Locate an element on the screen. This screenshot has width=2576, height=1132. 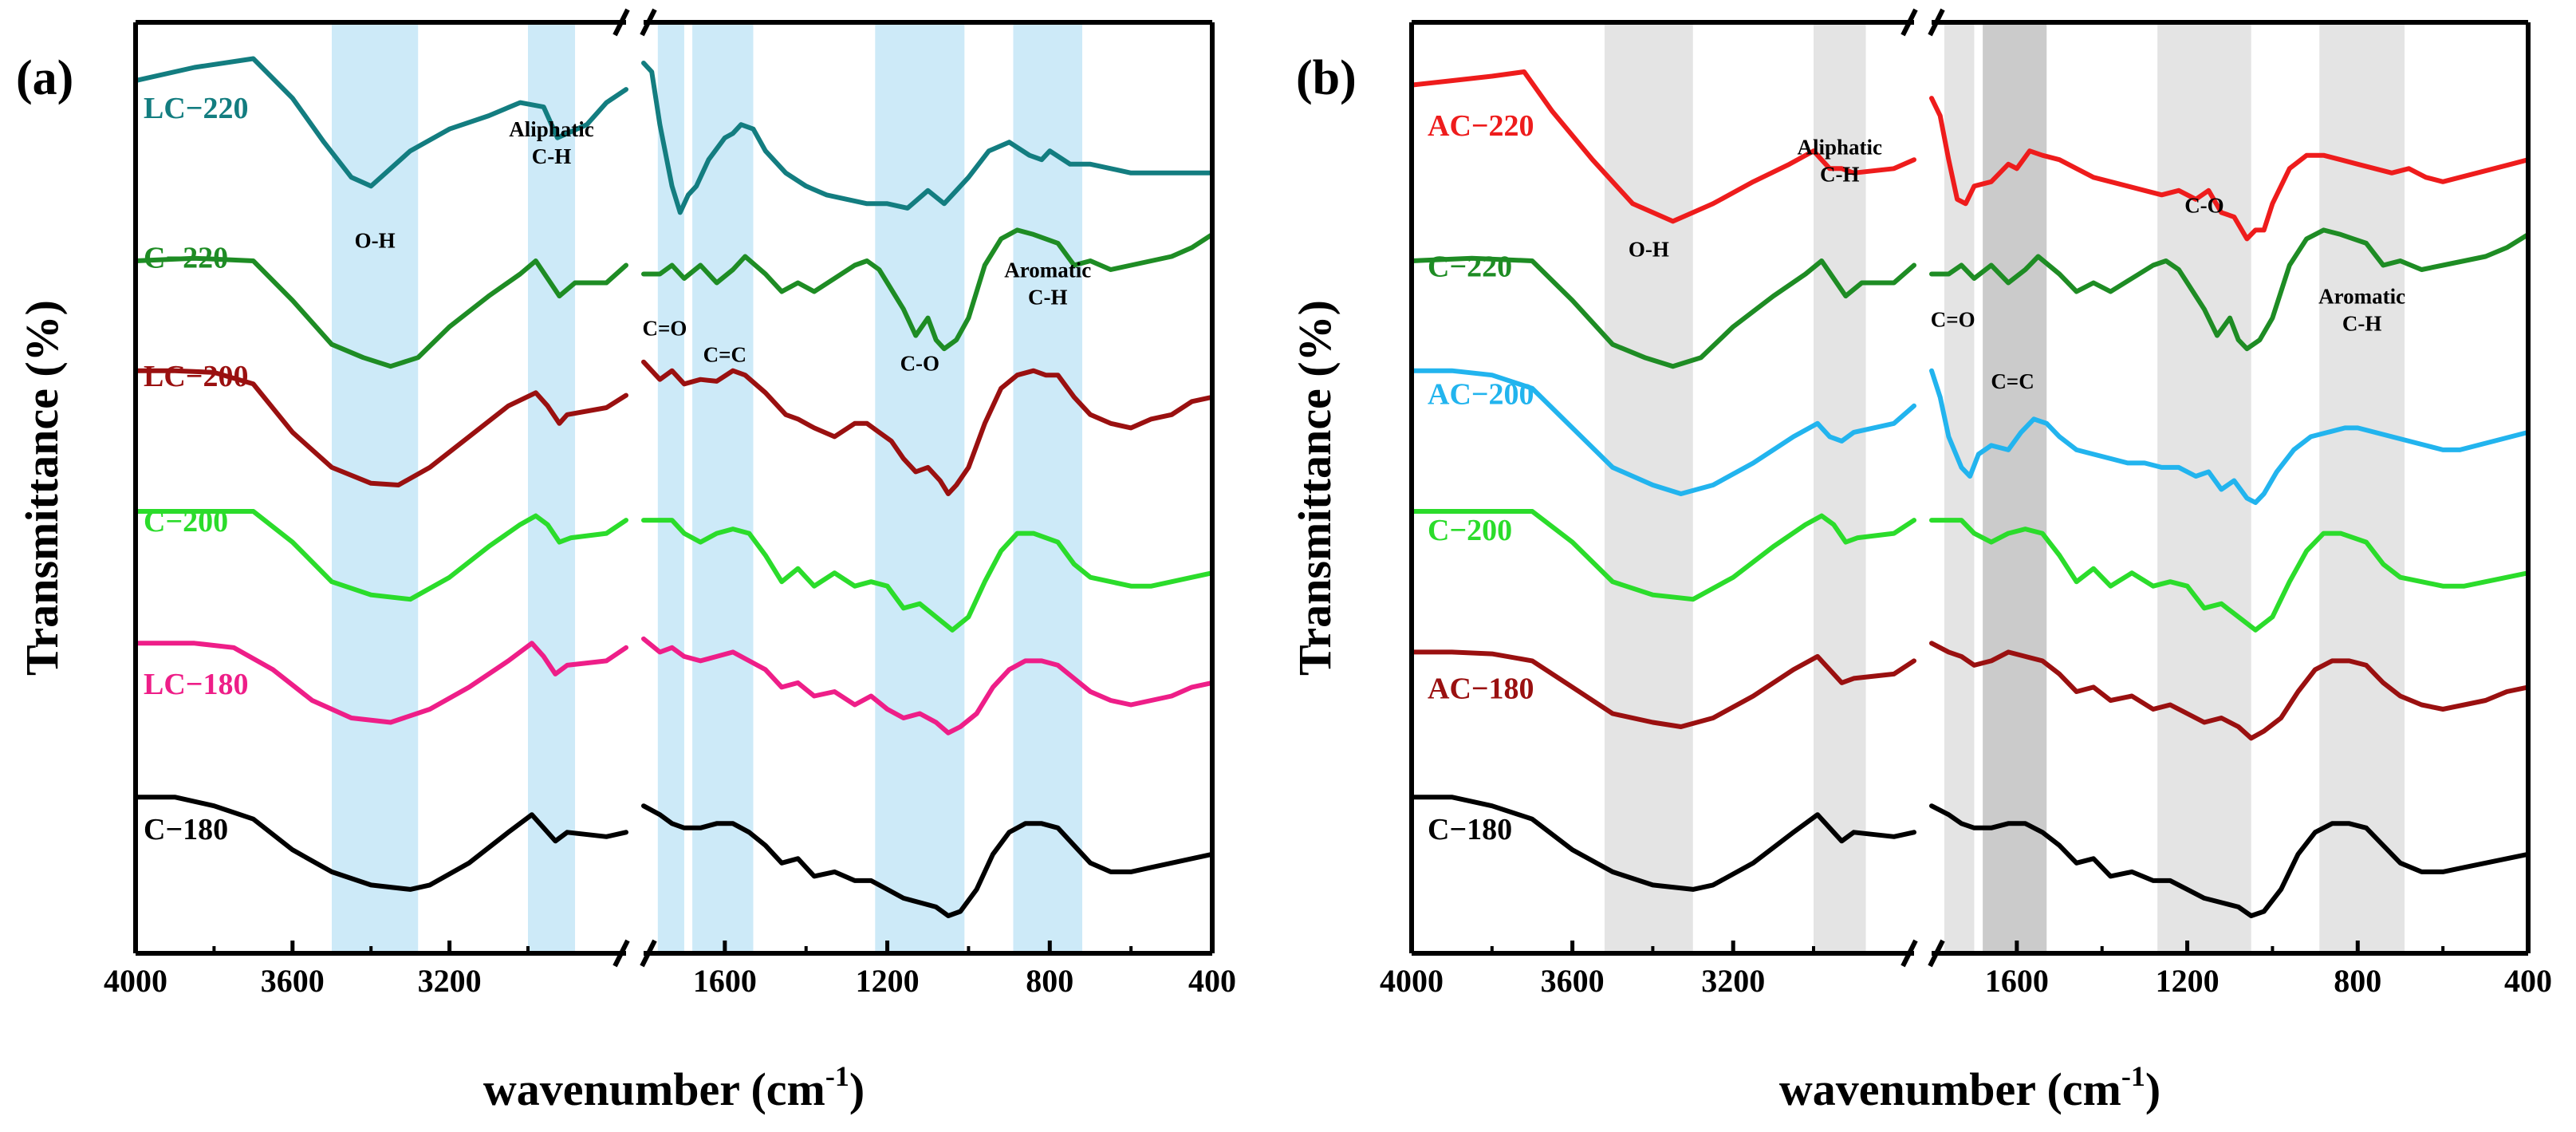
series-line-0-1-seg1 is located at coordinates (928, 289).